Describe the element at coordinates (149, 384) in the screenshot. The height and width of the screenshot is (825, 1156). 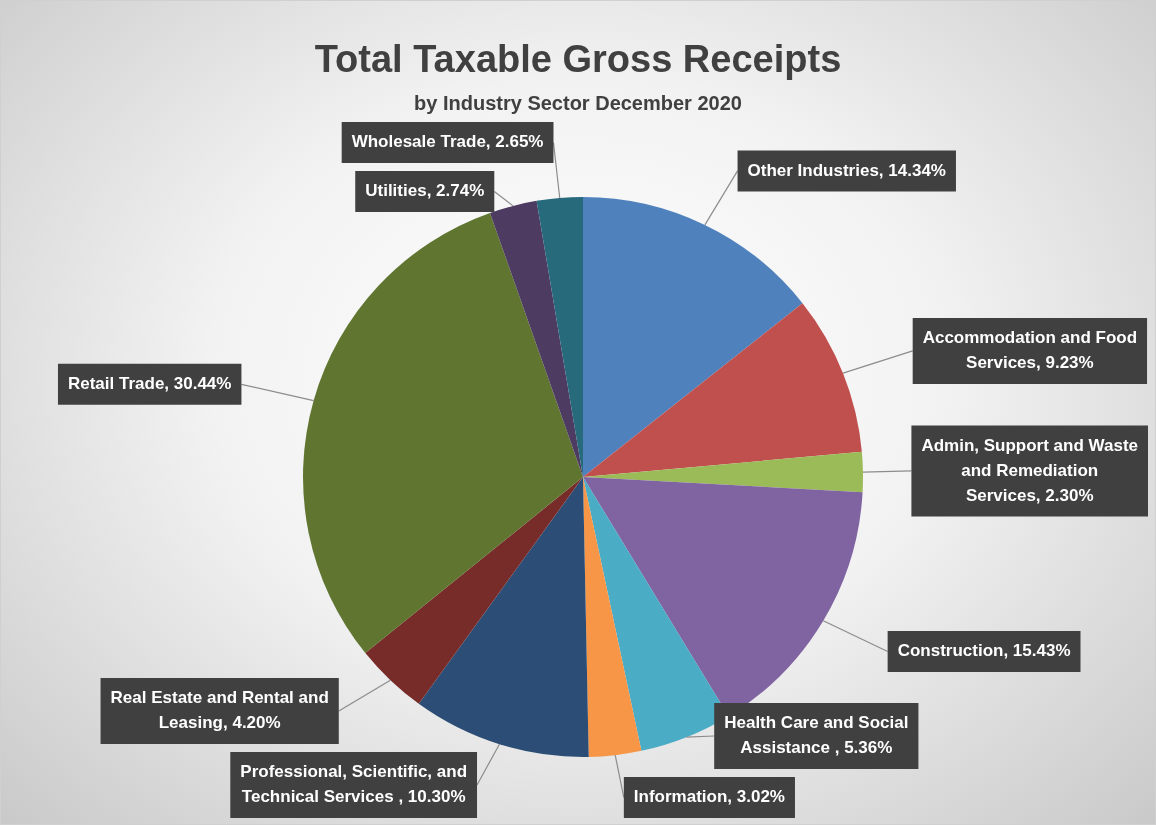
I see `slice-label: Retail Trade, 30.44%` at that location.